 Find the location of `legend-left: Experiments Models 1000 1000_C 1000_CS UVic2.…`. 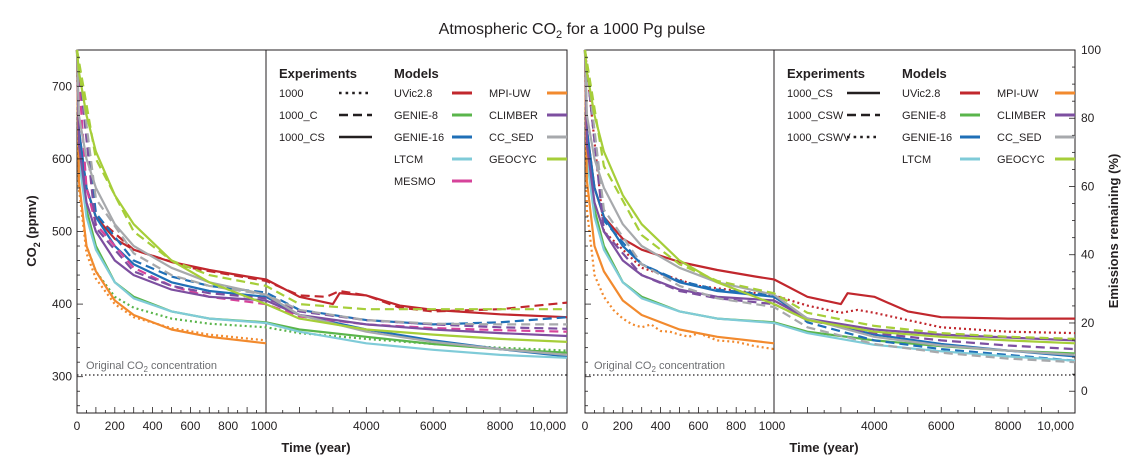

legend-left: Experiments Models 1000 1000_C 1000_CS UVic2.… is located at coordinates (423, 127).